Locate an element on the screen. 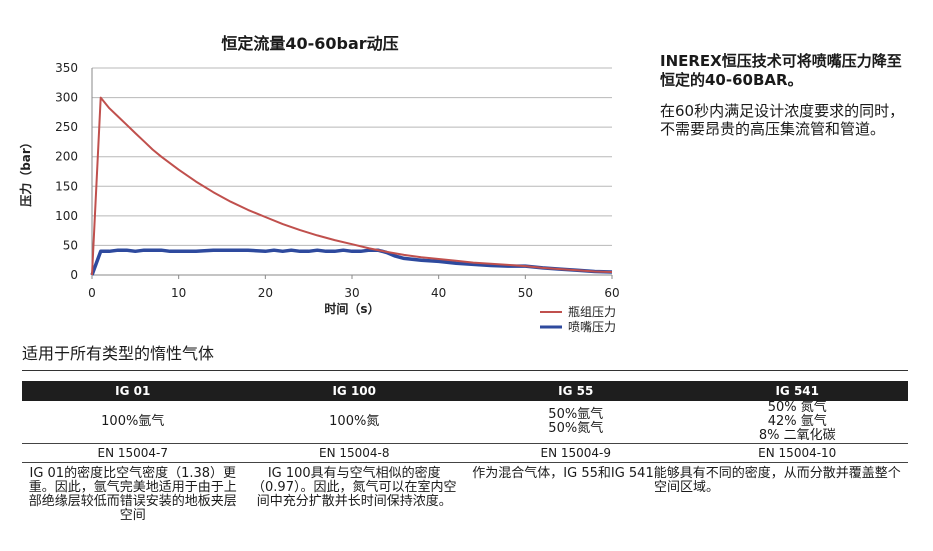 Image resolution: width=933 pixels, height=551 pixels. gas-ig541: 50% 氮气 42% 氩气 8% 二氧化碳 is located at coordinates (798, 422).